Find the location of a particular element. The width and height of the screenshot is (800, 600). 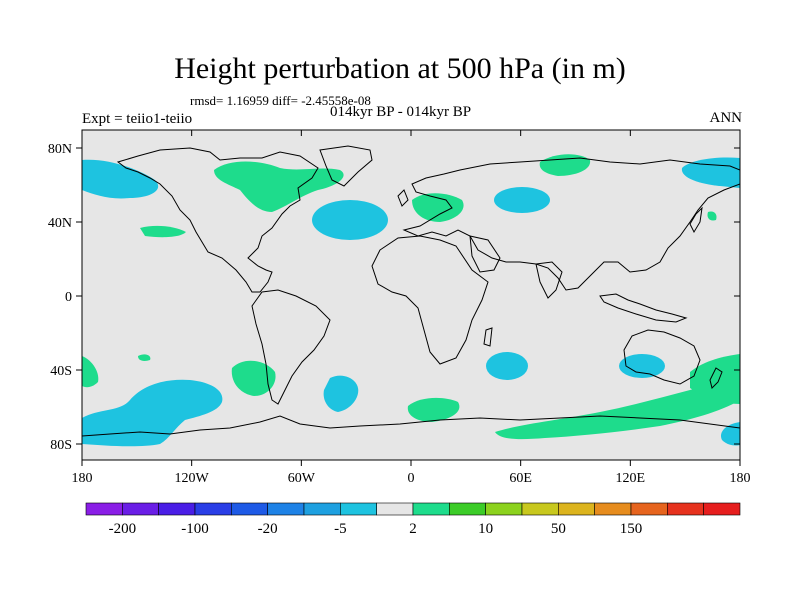

colorbar: -200 -100 -20 -5 2 10 50 150 is located at coordinates (413, 519).